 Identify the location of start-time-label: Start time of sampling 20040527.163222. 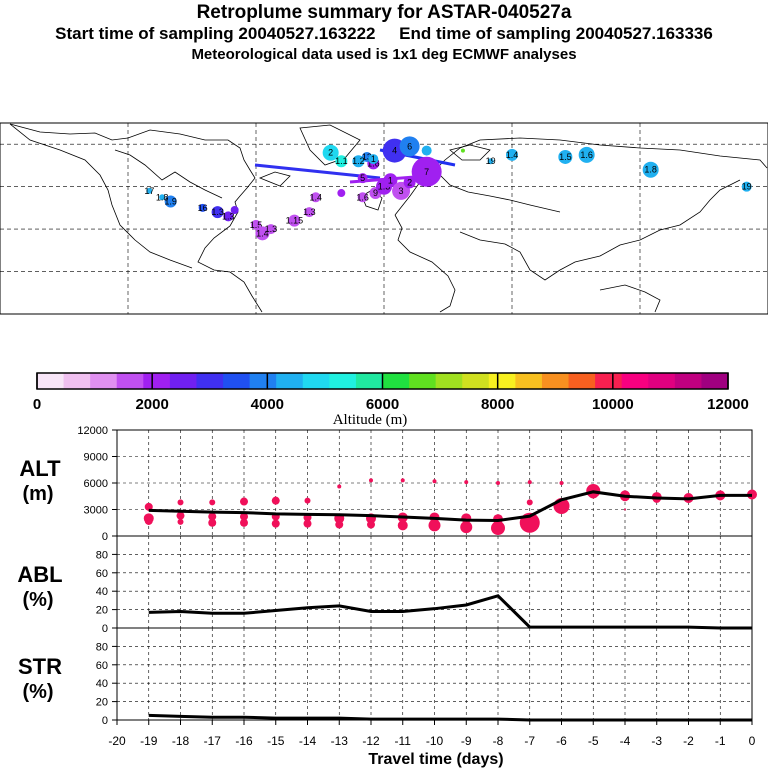
(215, 33).